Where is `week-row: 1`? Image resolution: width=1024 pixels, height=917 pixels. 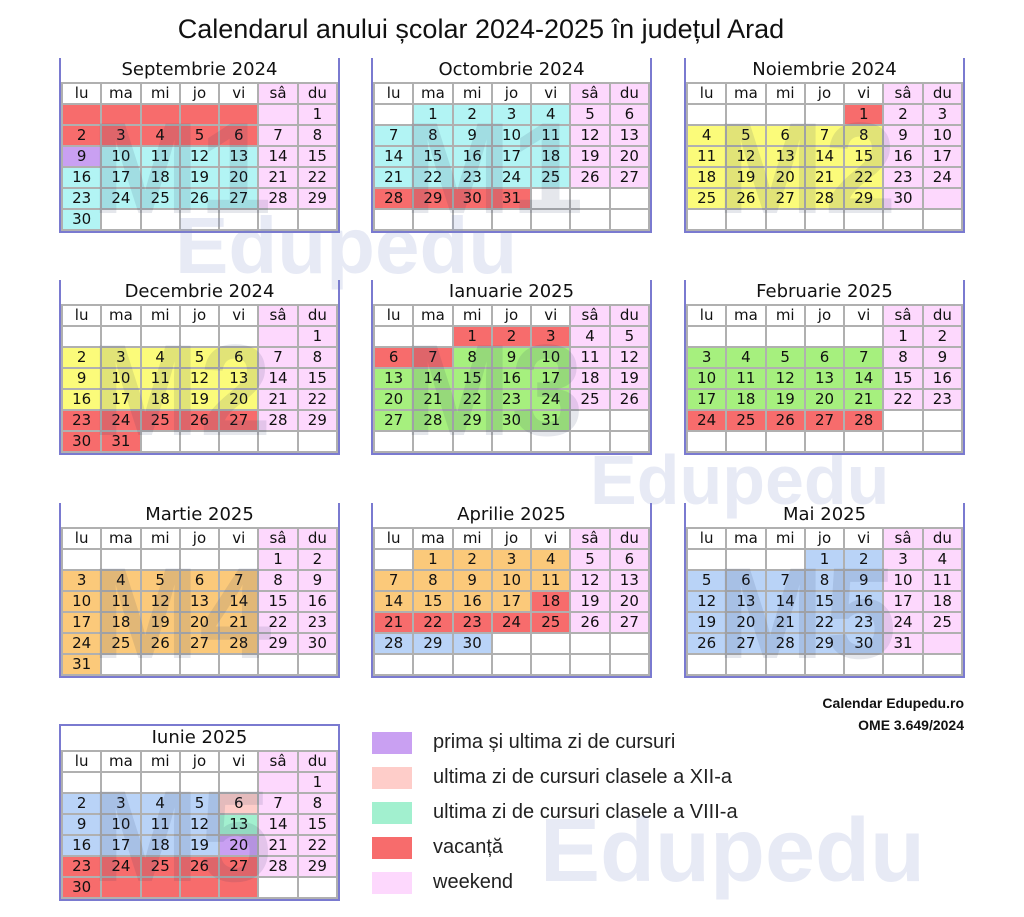
week-row: 1 is located at coordinates (199, 782).